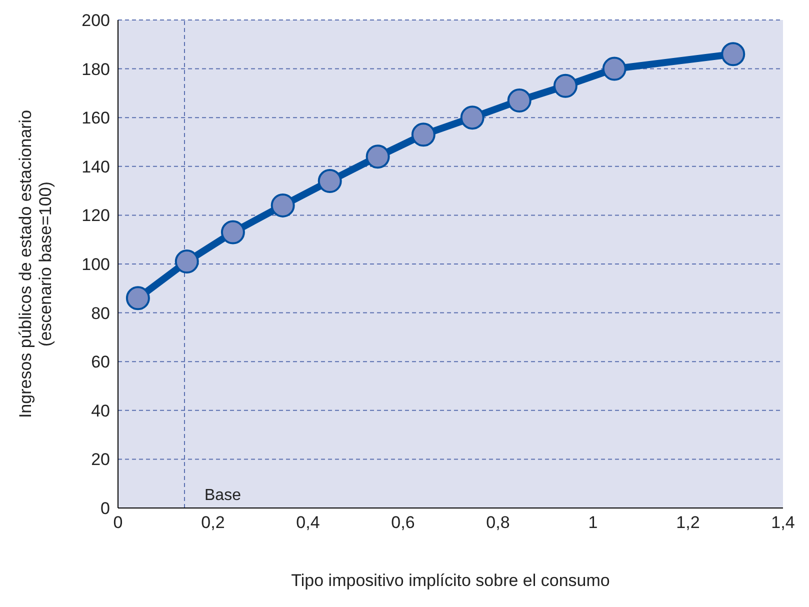 This screenshot has width=809, height=607. I want to click on y-tick-label: 140, so click(96, 166).